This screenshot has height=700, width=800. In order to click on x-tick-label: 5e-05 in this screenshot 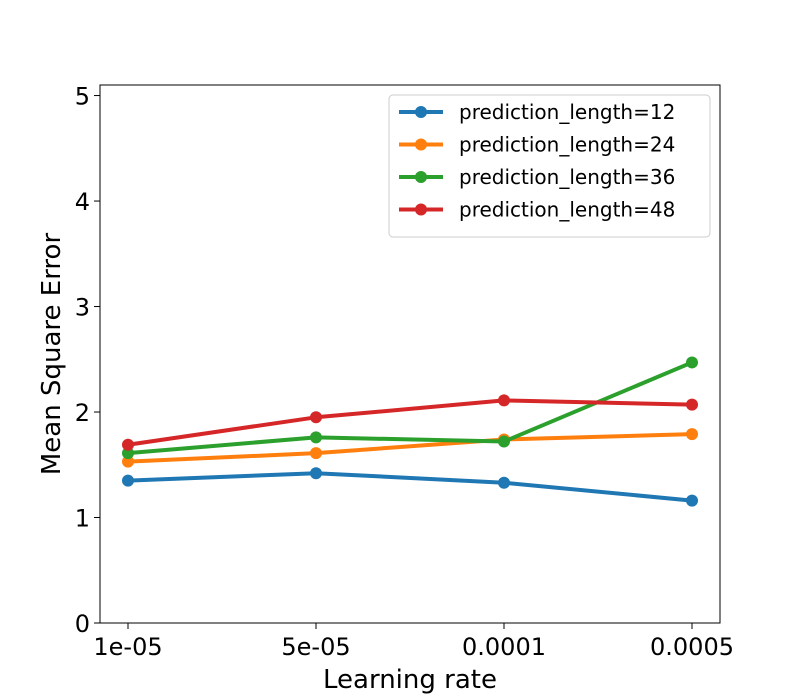, I will do `click(315, 647)`.